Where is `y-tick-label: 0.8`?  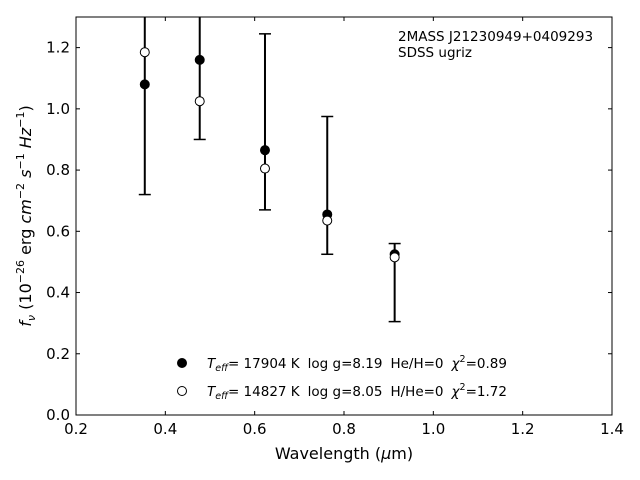 y-tick-label: 0.8 is located at coordinates (58, 170).